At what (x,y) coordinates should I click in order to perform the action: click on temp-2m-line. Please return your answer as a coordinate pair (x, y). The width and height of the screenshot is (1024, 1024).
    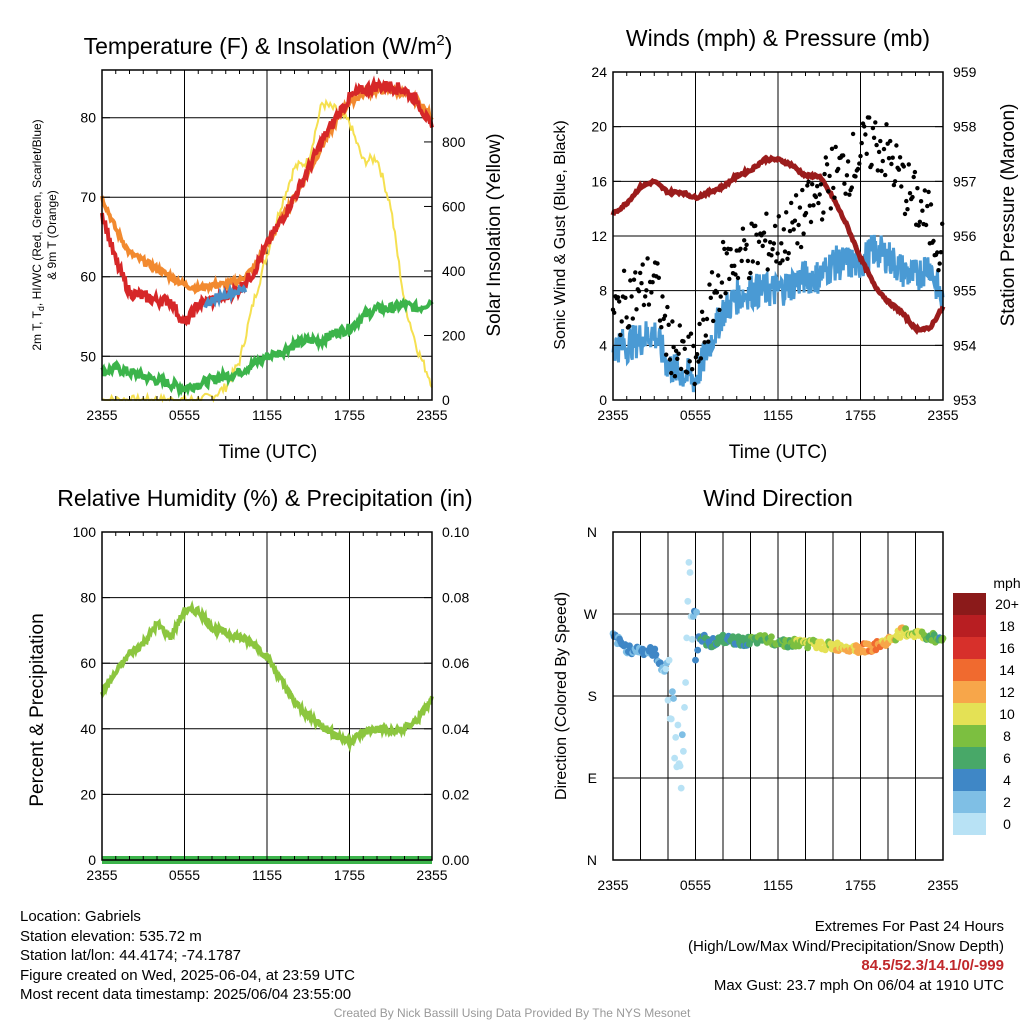
    Looking at the image, I should click on (267, 201).